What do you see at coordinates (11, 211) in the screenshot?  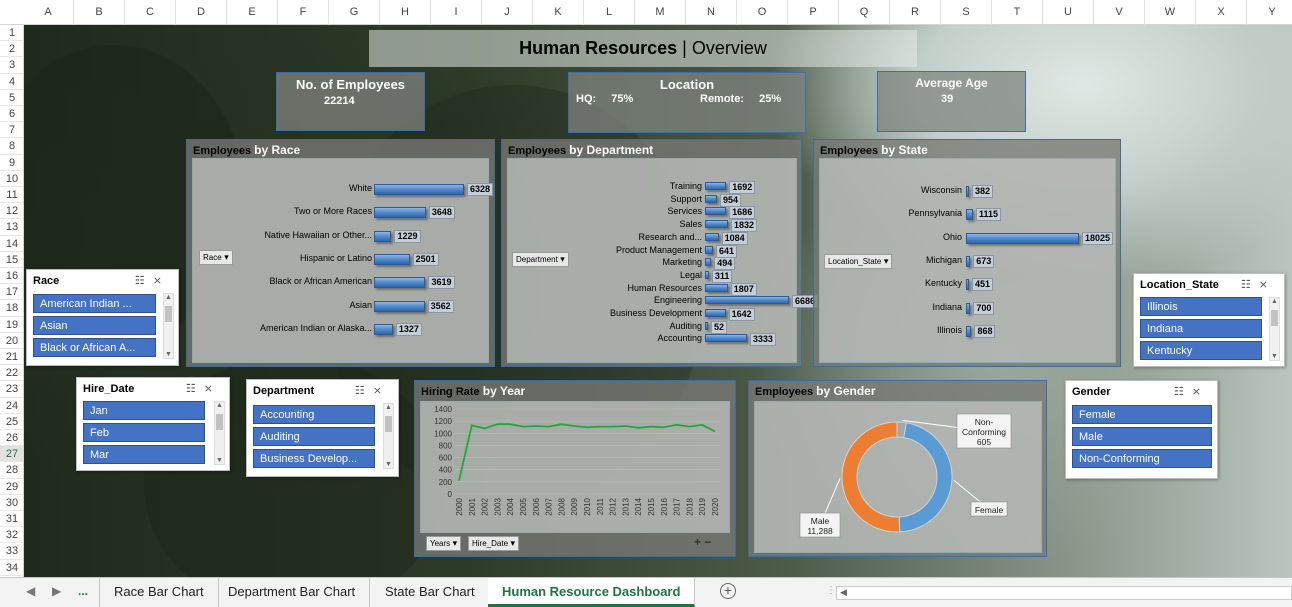 I see `row-header: 12` at bounding box center [11, 211].